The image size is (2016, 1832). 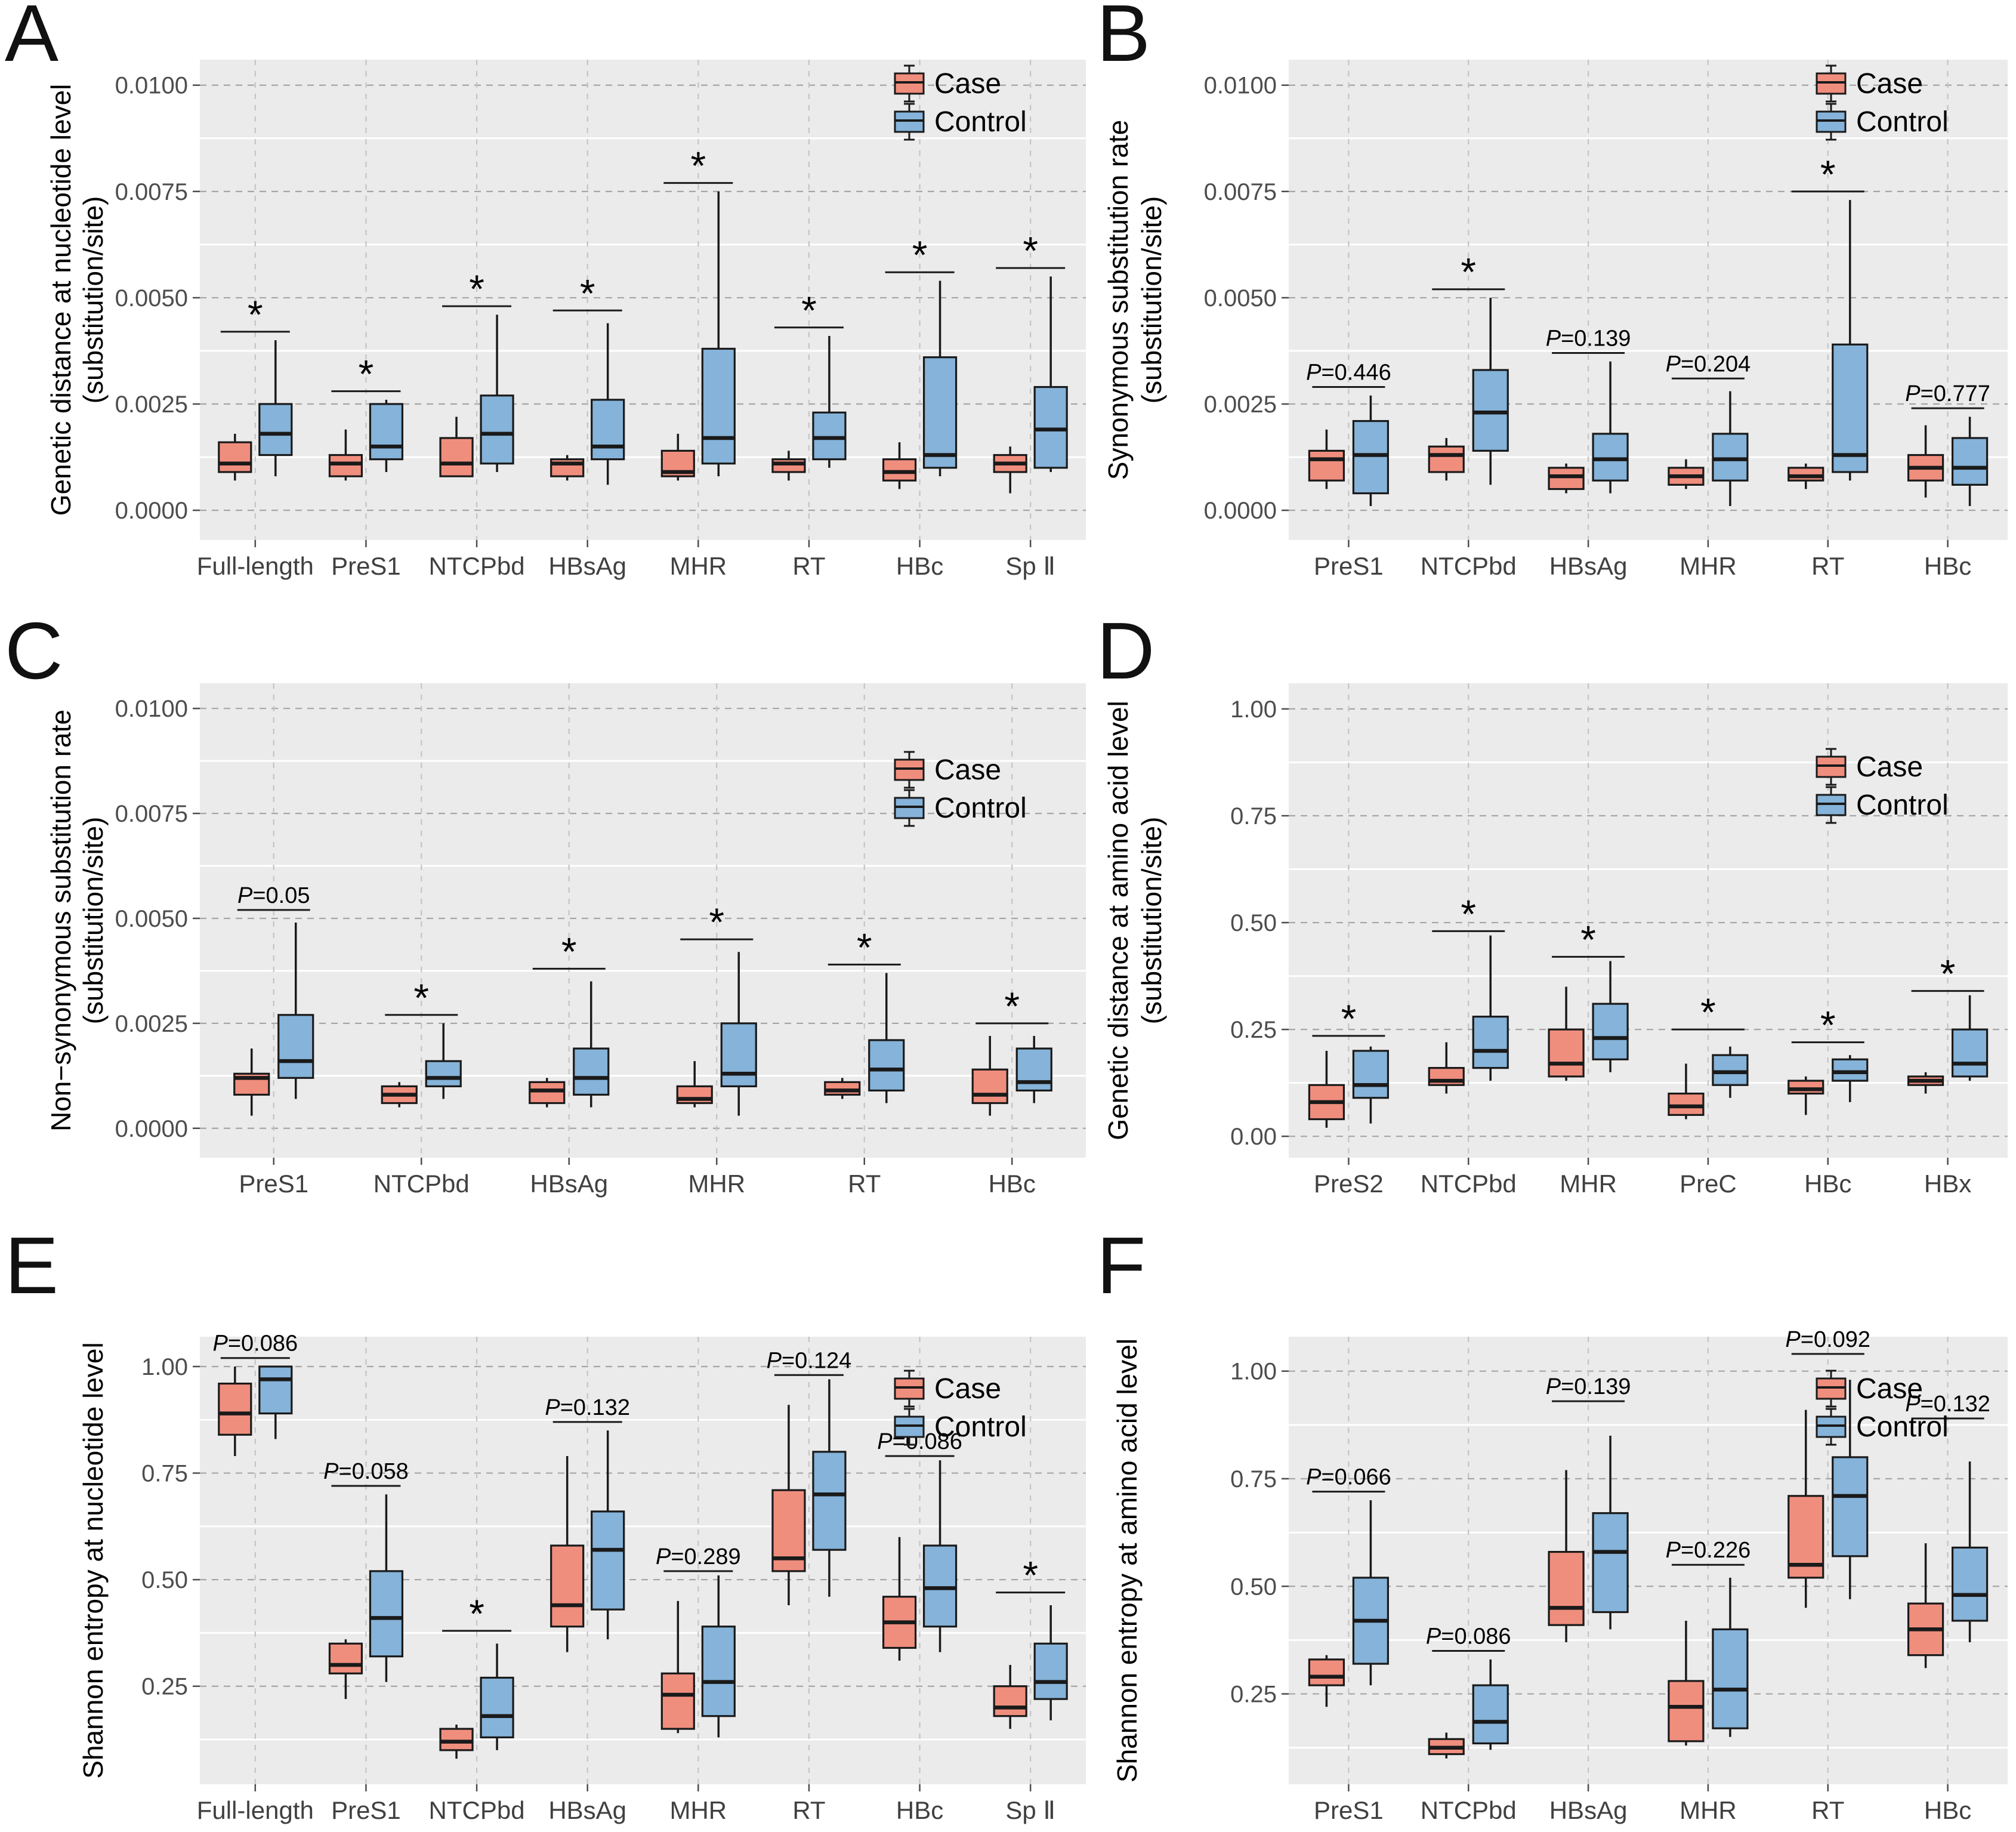 I want to click on x-tick-label-PreC: PreC, so click(x=1708, y=1184).